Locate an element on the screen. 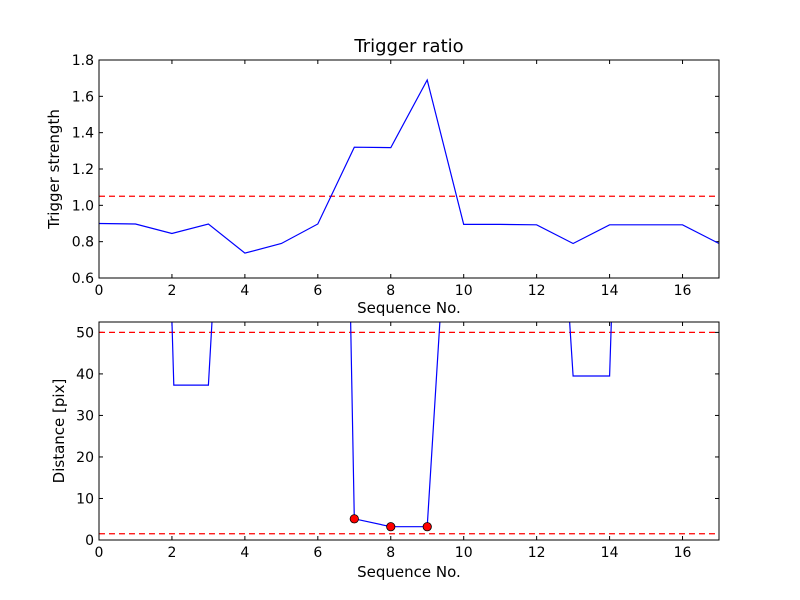  y-tick-label: 0.8 is located at coordinates (83, 243).